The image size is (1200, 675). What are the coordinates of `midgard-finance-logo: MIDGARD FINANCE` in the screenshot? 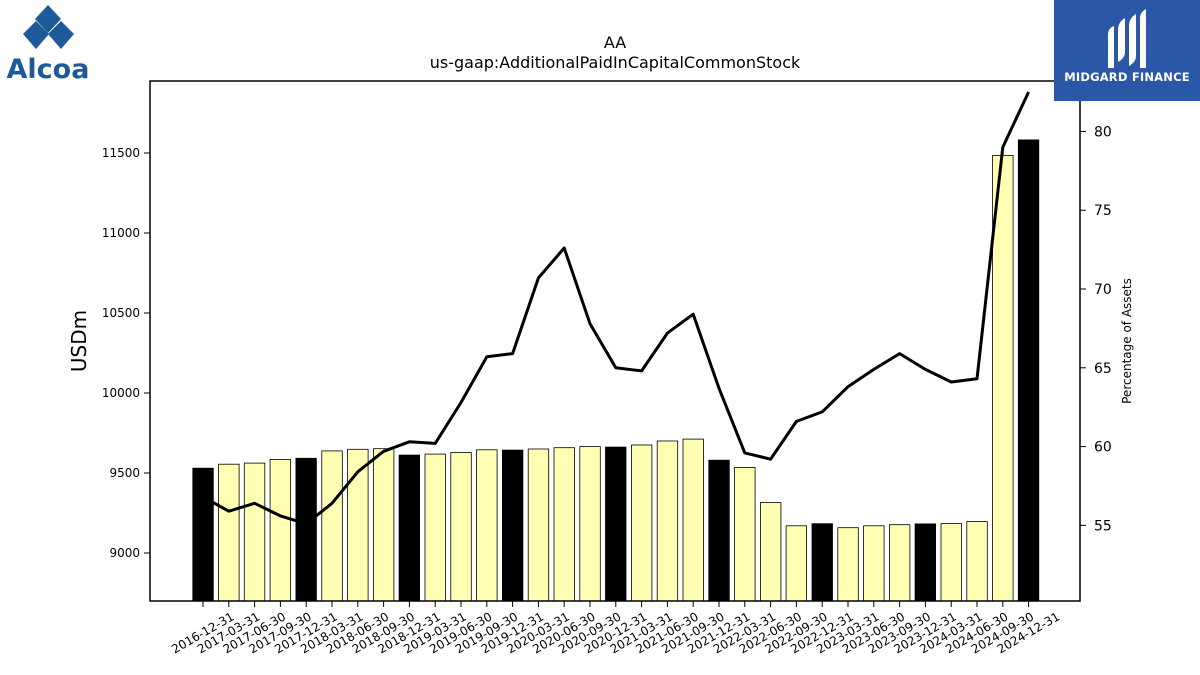 It's located at (1127, 50).